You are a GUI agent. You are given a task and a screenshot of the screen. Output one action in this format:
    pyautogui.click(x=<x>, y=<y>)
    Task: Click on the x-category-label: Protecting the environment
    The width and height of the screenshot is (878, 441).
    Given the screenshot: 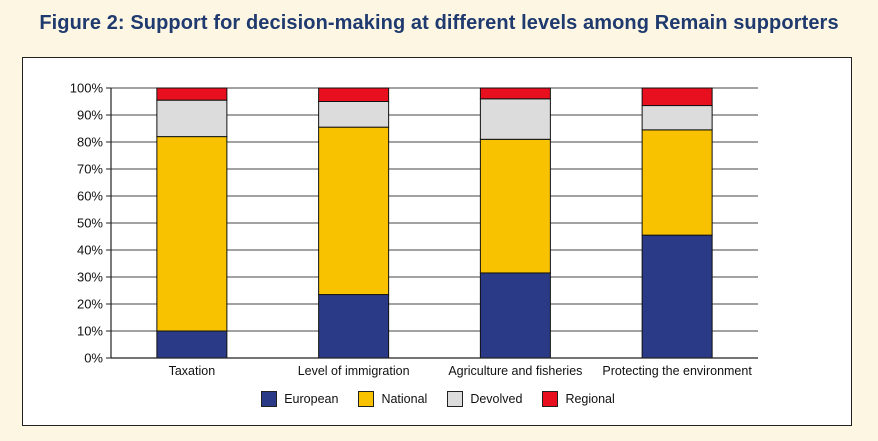 What is the action you would take?
    pyautogui.click(x=677, y=371)
    